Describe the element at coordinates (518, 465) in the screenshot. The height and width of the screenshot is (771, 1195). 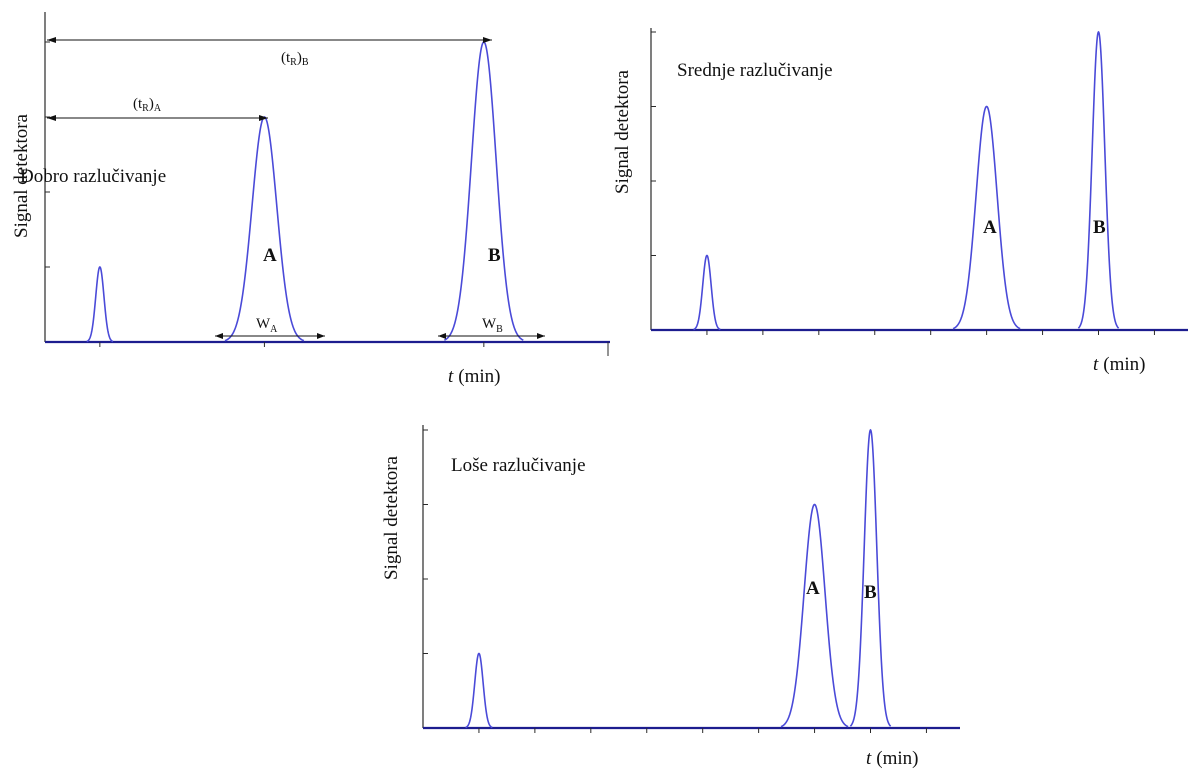
I see `chart-title: Loše razlučivanje` at that location.